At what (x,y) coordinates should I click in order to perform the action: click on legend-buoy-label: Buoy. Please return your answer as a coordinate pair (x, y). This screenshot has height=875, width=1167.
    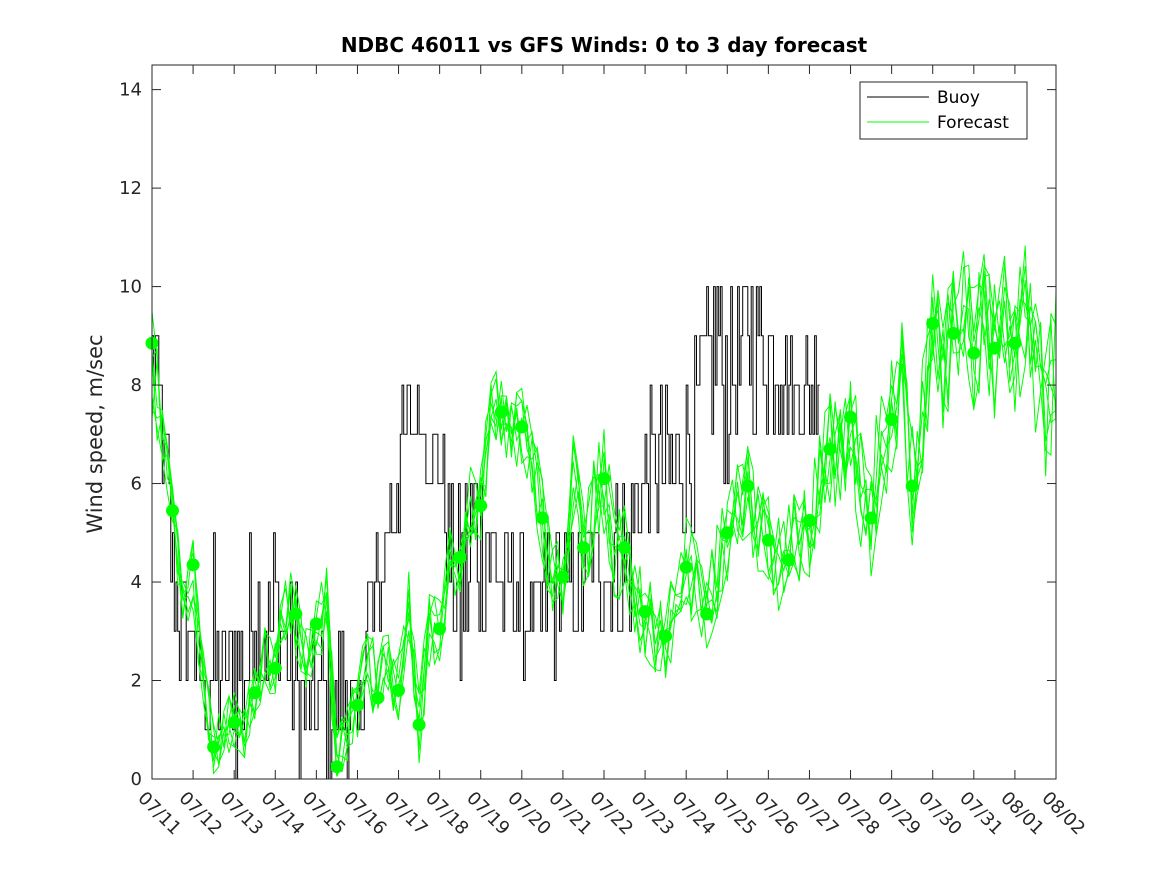
    Looking at the image, I should click on (958, 98).